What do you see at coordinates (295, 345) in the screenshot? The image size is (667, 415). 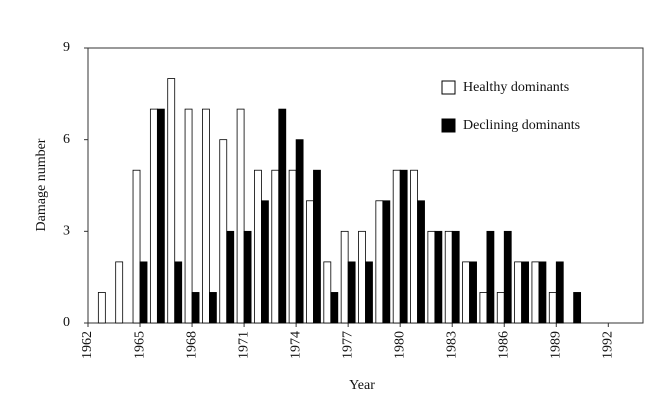 I see `x-tick-label: 1974` at bounding box center [295, 345].